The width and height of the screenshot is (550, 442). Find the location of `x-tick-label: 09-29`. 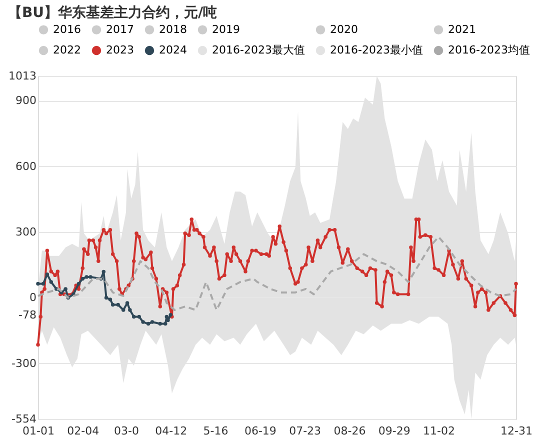

x-tick-label: 09-29 is located at coordinates (394, 431).